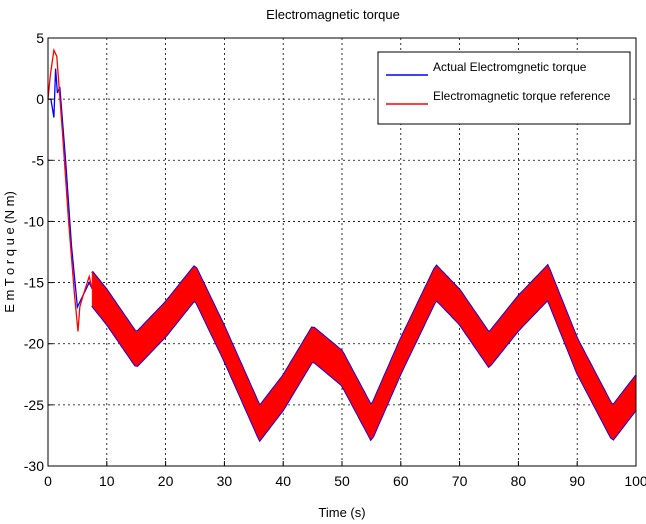 The width and height of the screenshot is (646, 524). What do you see at coordinates (107, 481) in the screenshot?
I see `x-tick-label: 10` at bounding box center [107, 481].